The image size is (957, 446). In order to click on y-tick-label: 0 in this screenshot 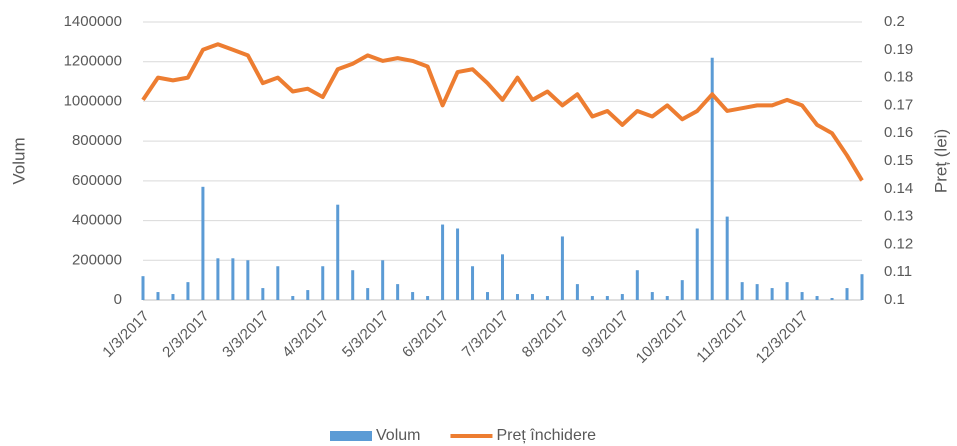, I will do `click(118, 299)`.